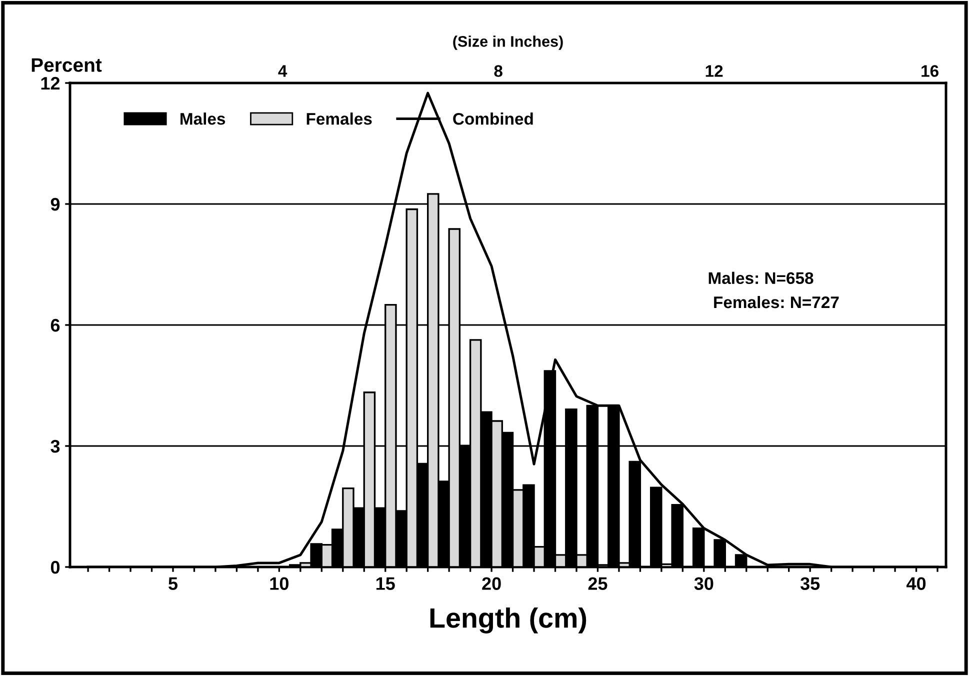 The width and height of the screenshot is (969, 676). What do you see at coordinates (385, 583) in the screenshot?
I see `x-tick-label: 15` at bounding box center [385, 583].